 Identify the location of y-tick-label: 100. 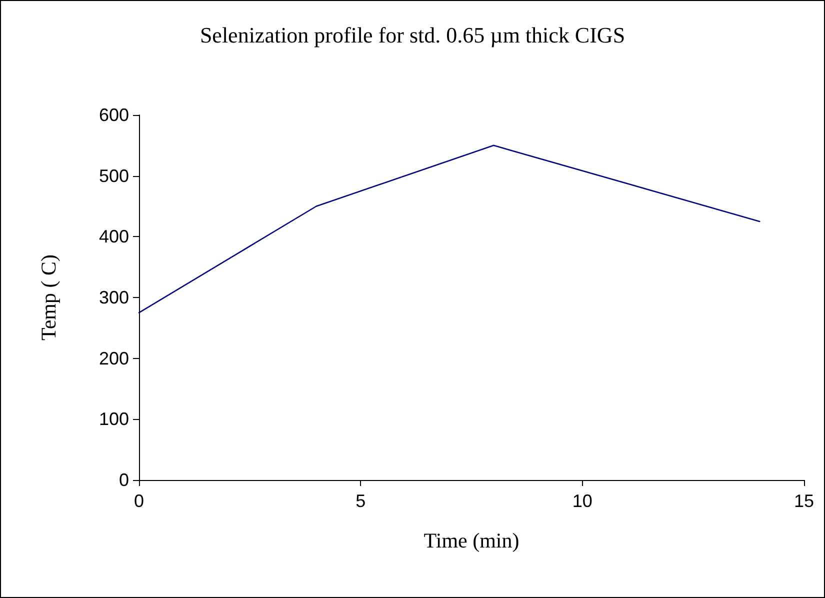
(113, 419).